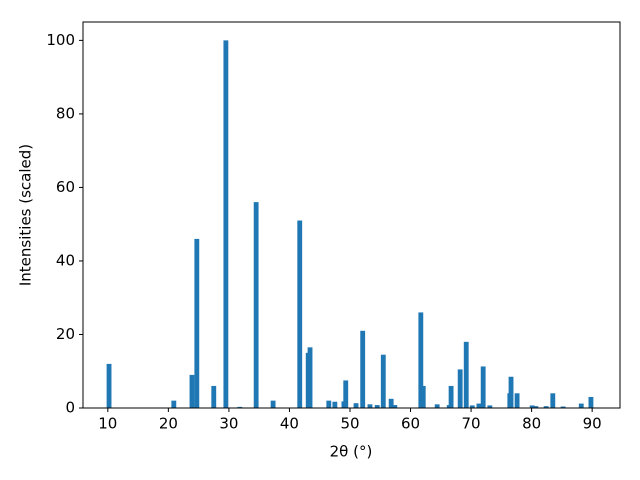 Image resolution: width=640 pixels, height=480 pixels. Describe the element at coordinates (168, 424) in the screenshot. I see `x-tick-label: 20` at that location.